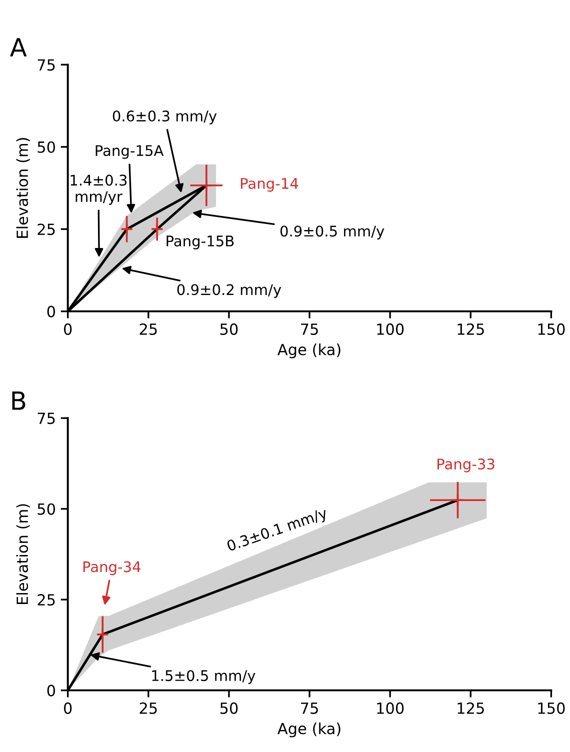 This screenshot has width=570, height=752. What do you see at coordinates (269, 185) in the screenshot?
I see `annotation: Pang-14` at bounding box center [269, 185].